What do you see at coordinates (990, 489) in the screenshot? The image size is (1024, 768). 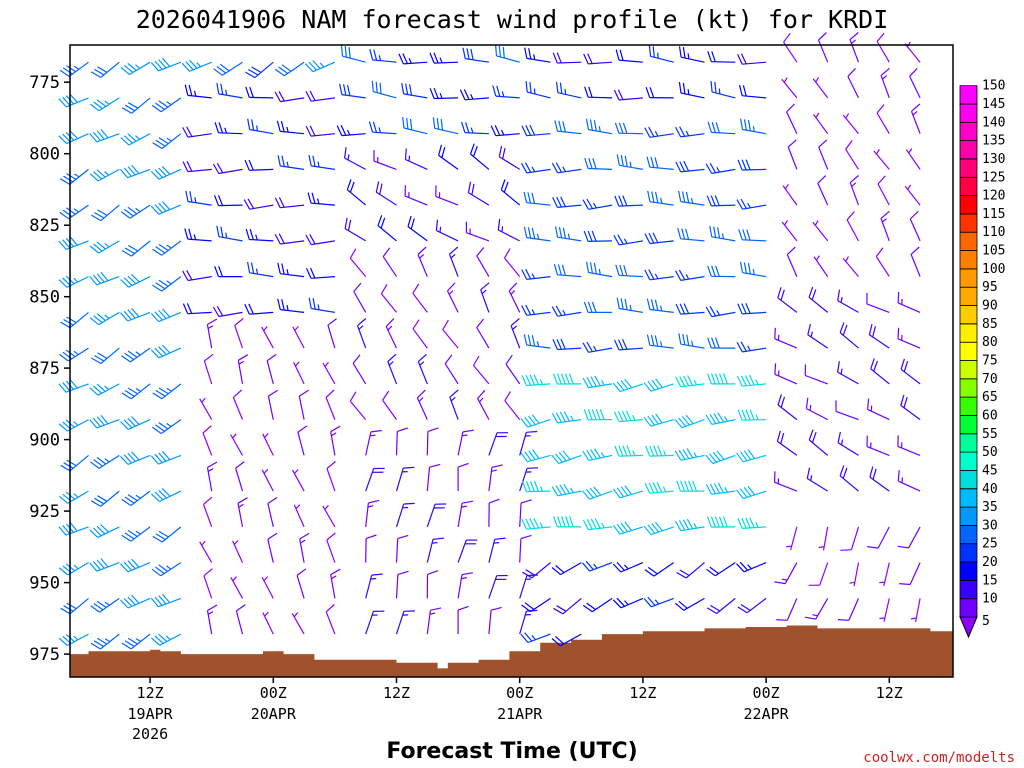 I see `colorbar-label: 40` at bounding box center [990, 489].